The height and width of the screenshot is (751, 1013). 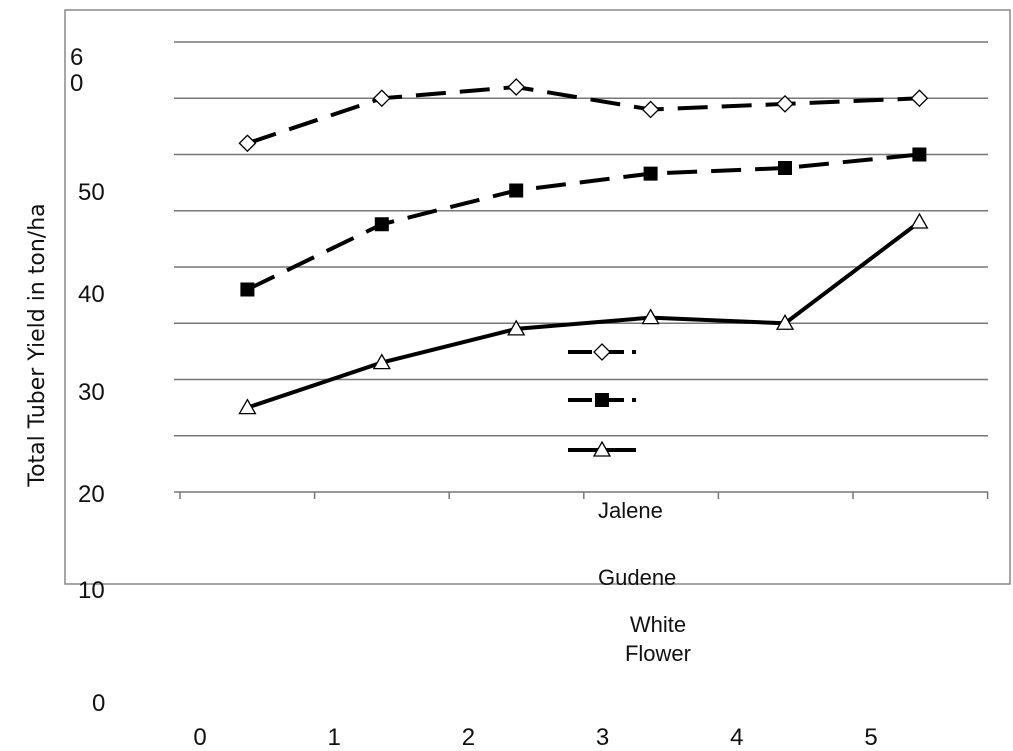 I want to click on y-tick-label: 10, so click(x=91, y=590).